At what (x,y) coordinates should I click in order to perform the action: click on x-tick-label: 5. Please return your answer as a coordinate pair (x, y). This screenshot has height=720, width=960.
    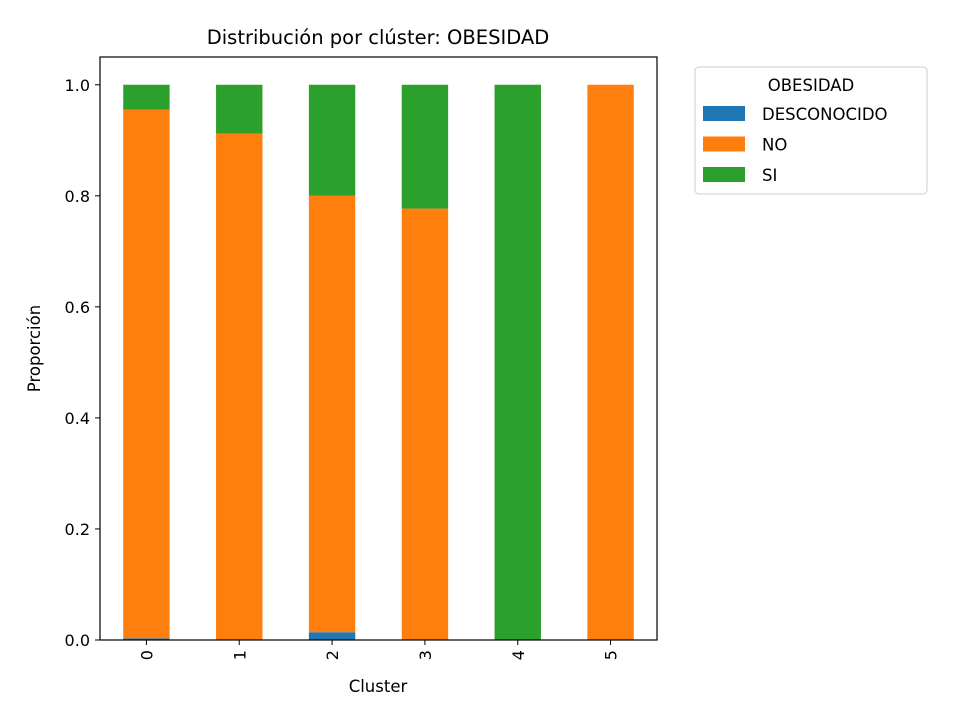
    Looking at the image, I should click on (611, 655).